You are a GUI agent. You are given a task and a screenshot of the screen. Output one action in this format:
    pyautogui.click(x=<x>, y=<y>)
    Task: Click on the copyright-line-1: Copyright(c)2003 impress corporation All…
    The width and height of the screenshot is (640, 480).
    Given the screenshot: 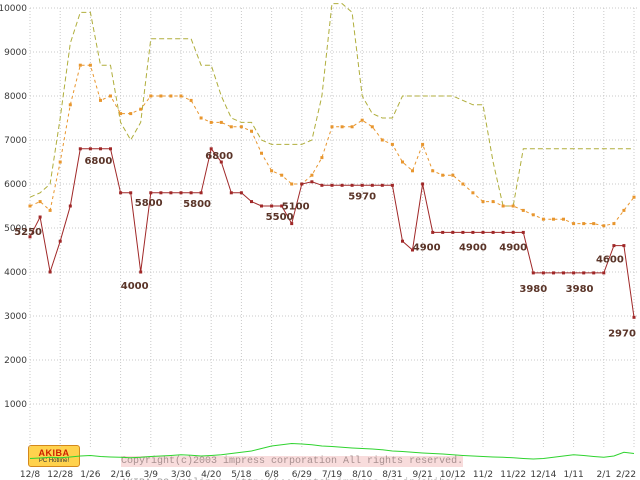 What is the action you would take?
    pyautogui.click(x=292, y=461)
    